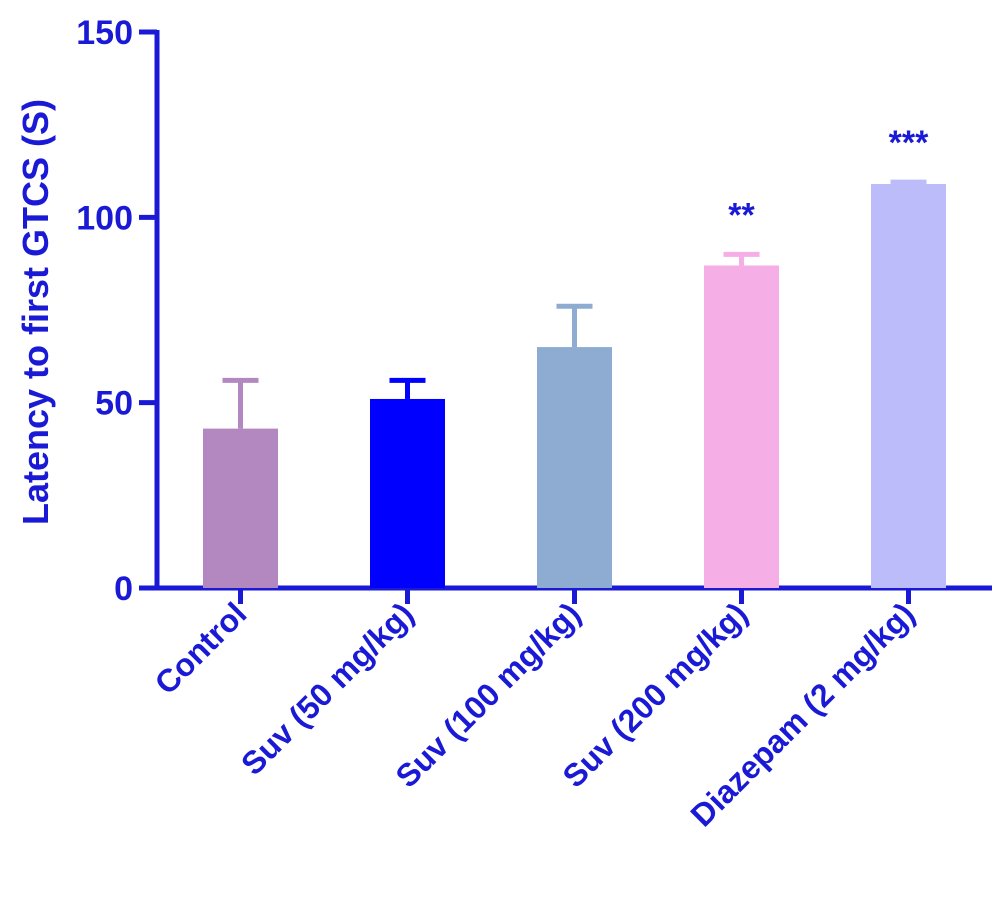 The width and height of the screenshot is (1000, 909). I want to click on x-tick-label: Control, so click(201, 648).